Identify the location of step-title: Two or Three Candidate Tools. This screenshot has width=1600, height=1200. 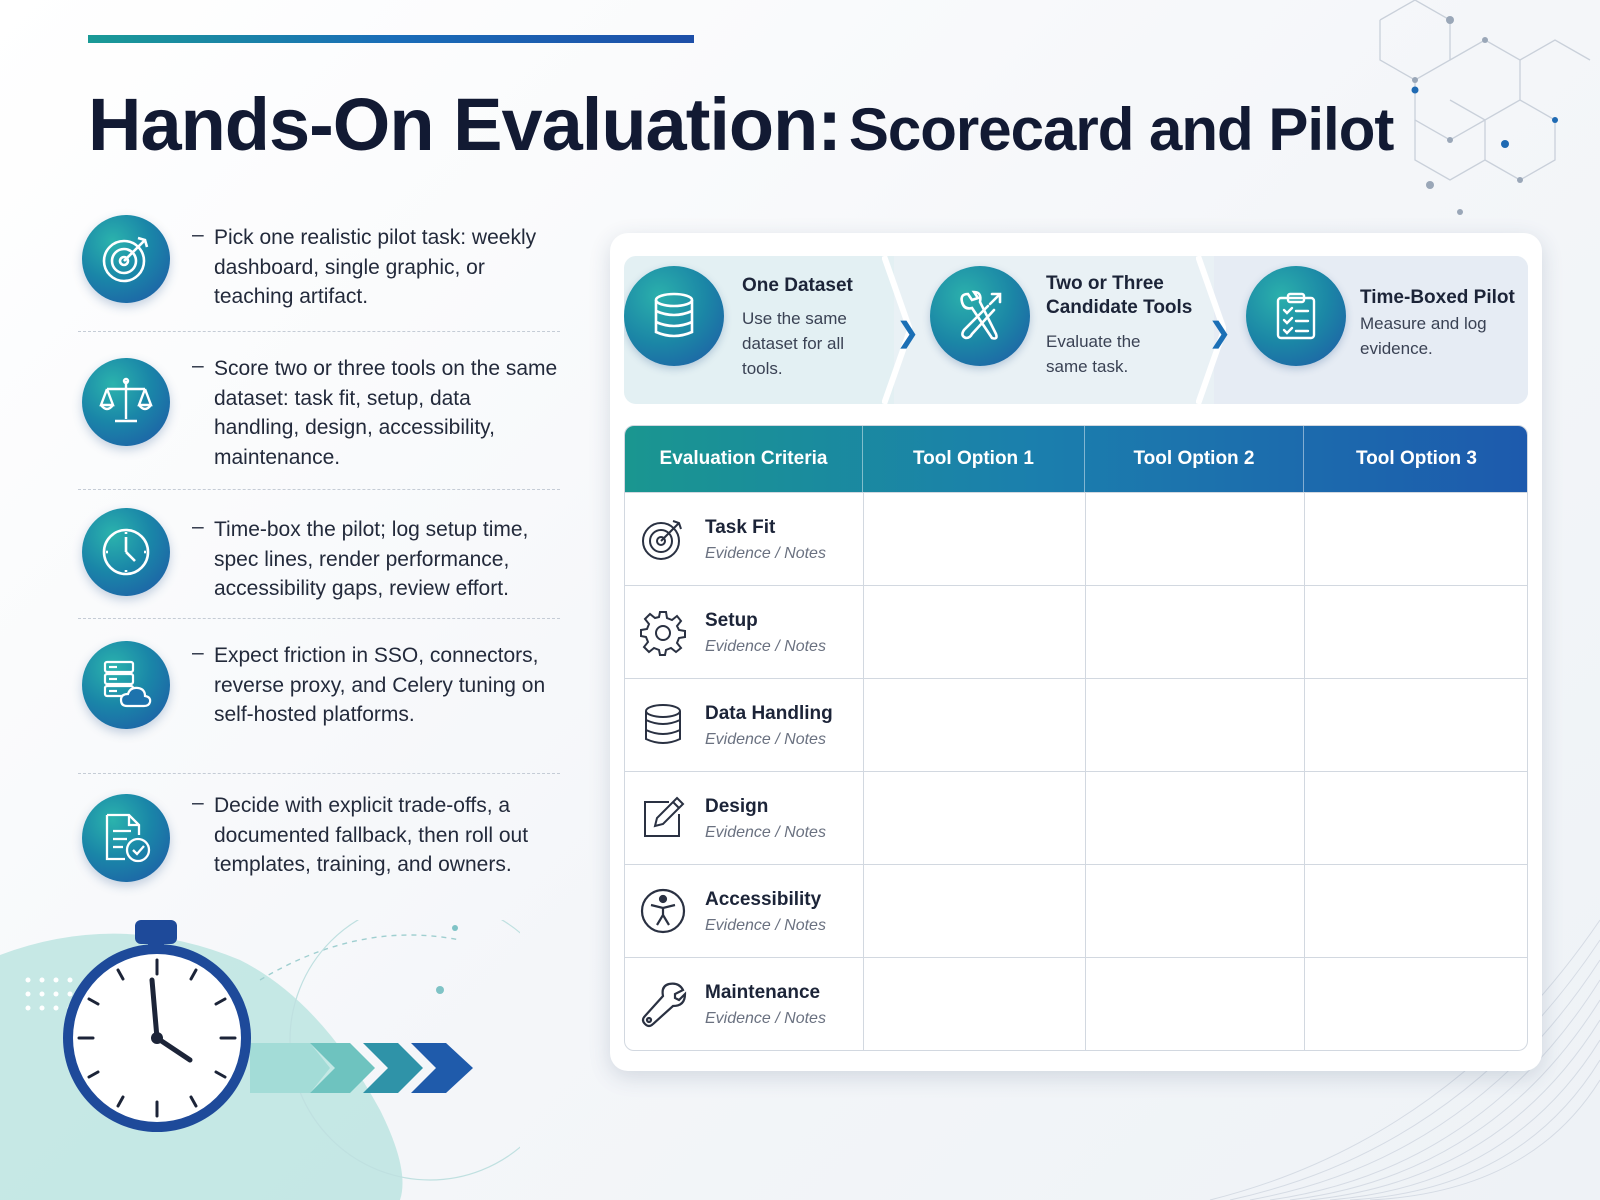
(1119, 295).